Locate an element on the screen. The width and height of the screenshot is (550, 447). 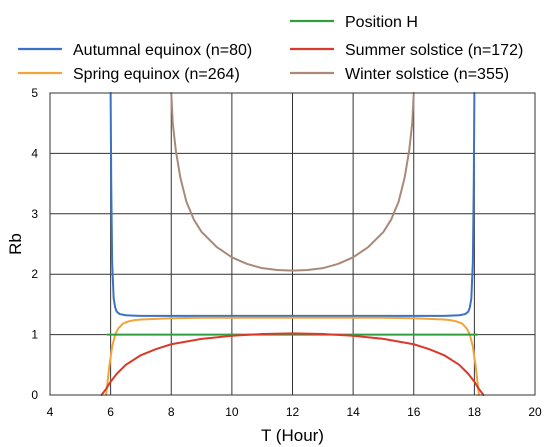
y-tick-label: 4 is located at coordinates (34, 153).